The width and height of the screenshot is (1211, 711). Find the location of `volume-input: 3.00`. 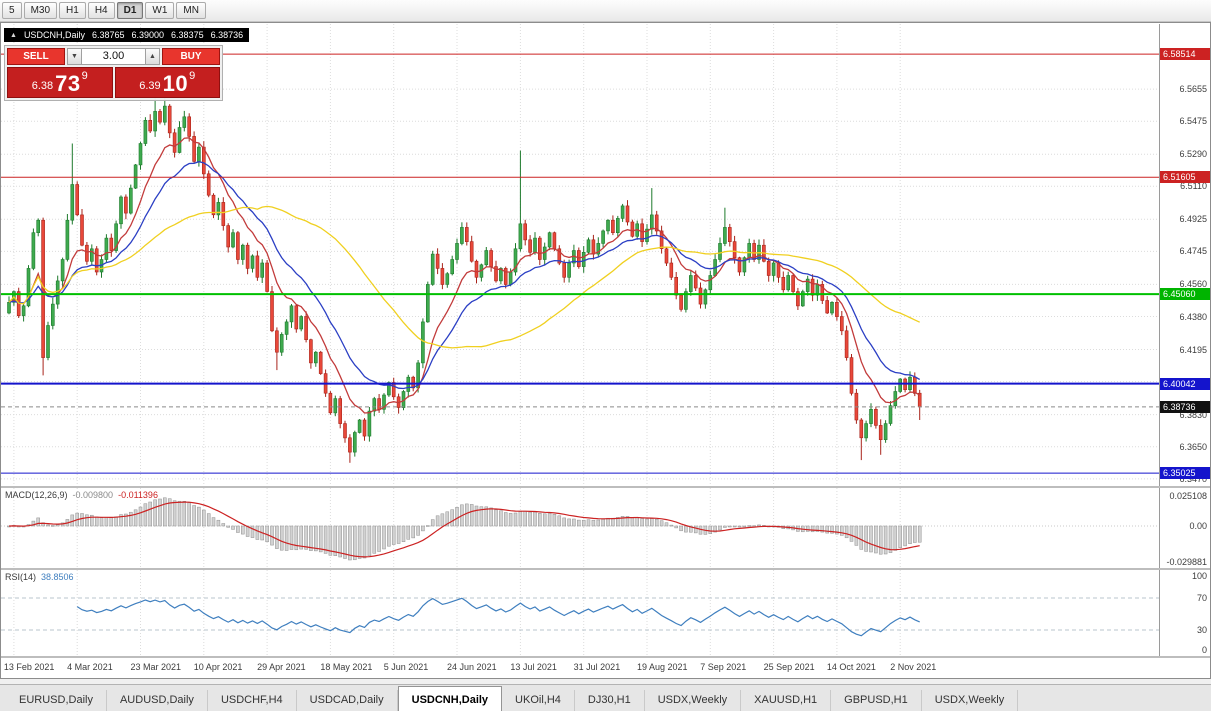

volume-input: 3.00 is located at coordinates (113, 56).